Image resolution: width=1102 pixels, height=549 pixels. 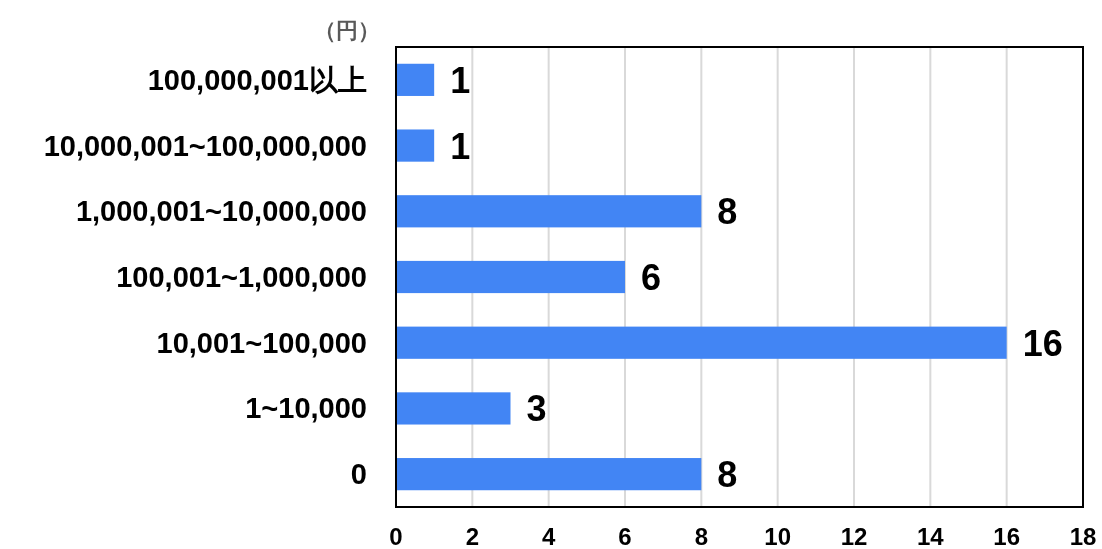 What do you see at coordinates (261, 342) in the screenshot?
I see `y-tick-label: 10,001~100,000` at bounding box center [261, 342].